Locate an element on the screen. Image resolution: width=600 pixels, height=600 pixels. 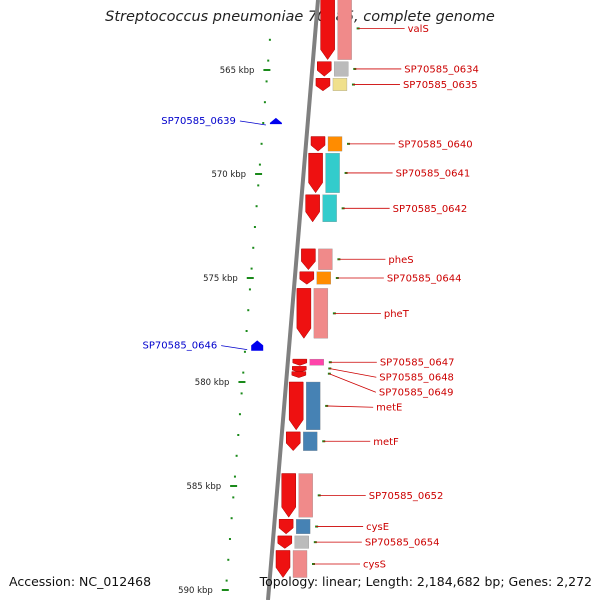
gene-label-sp70585-0654: SP70585_0654 is located at coordinates (402, 543).